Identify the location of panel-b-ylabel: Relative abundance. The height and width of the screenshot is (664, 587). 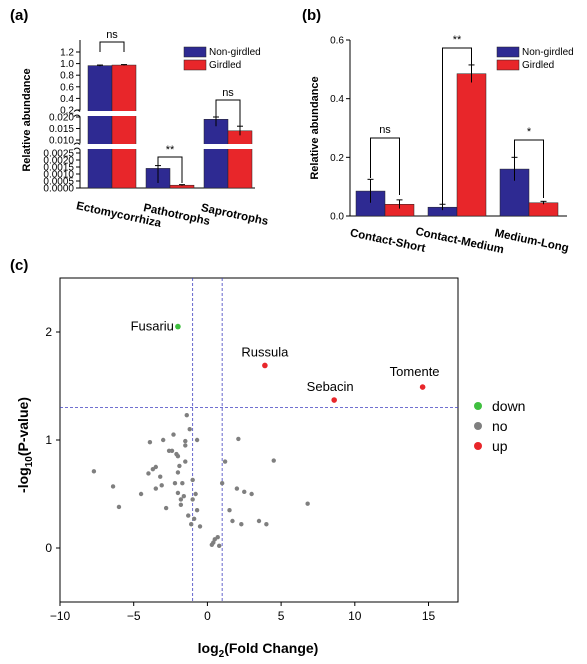
(315, 127).